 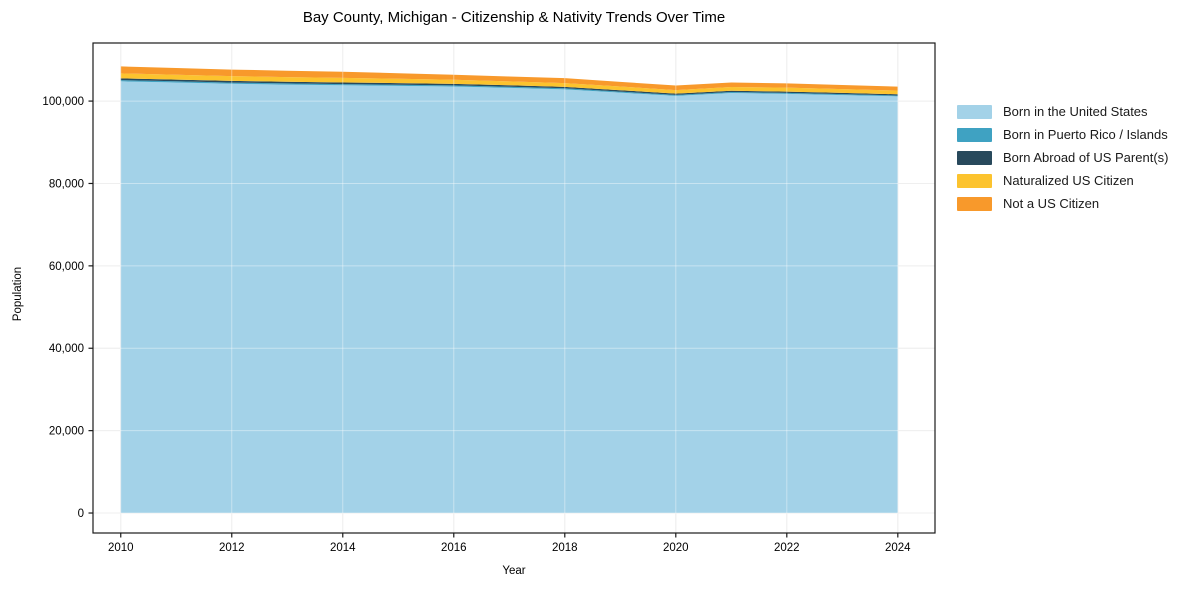 I want to click on x-tick-label: 2022, so click(x=787, y=548).